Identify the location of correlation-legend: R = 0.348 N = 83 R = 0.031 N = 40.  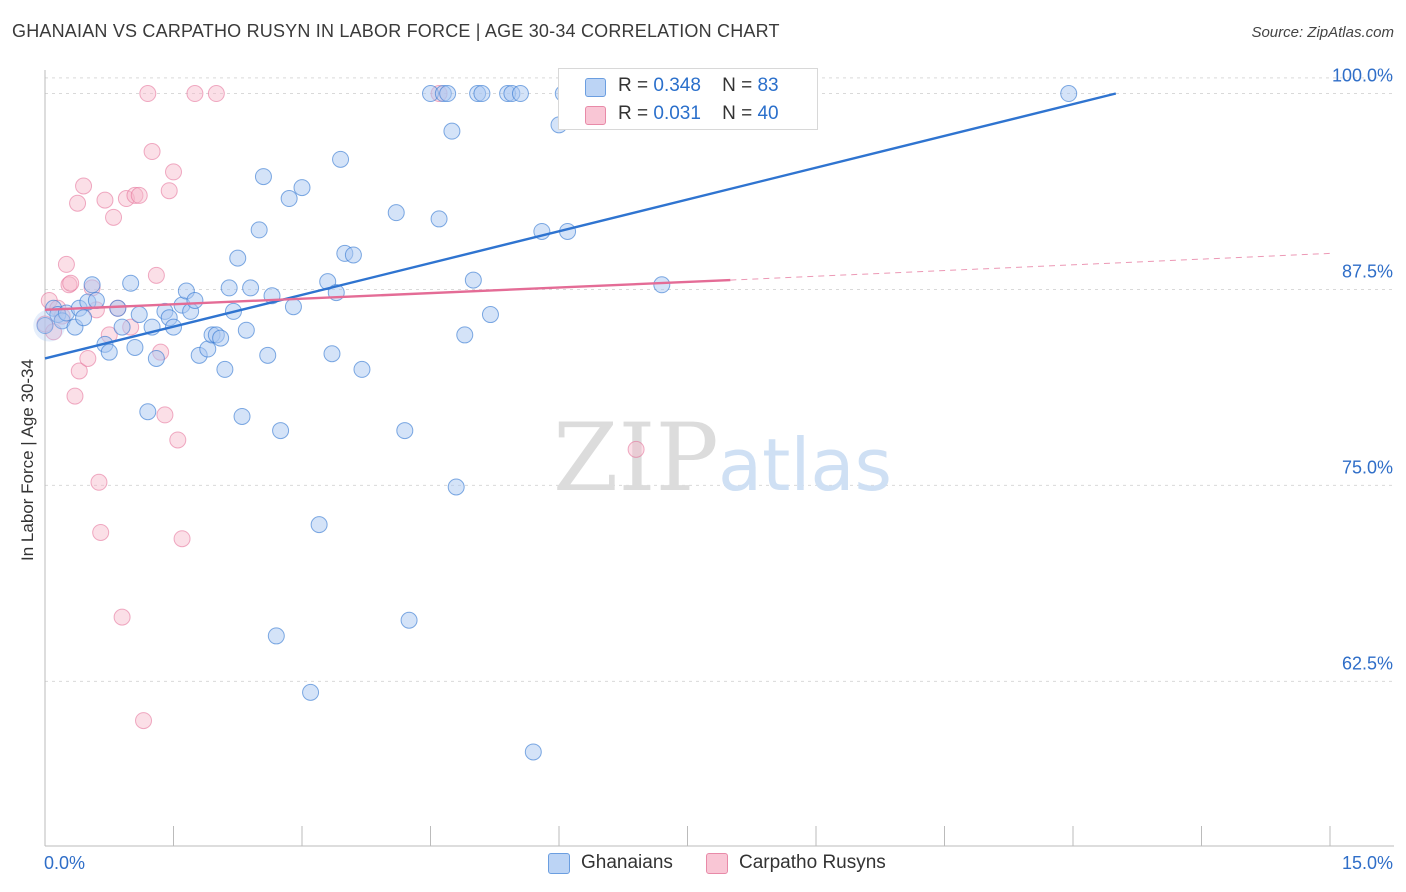
(688, 99).